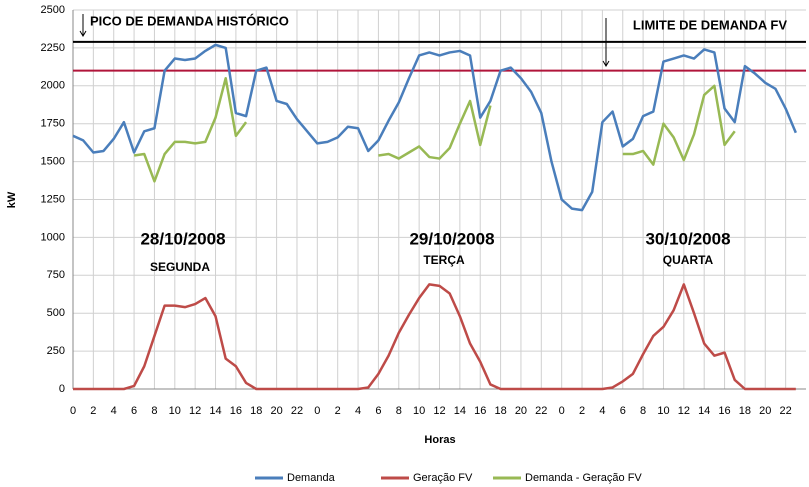 The width and height of the screenshot is (809, 487). I want to click on x-axis-label: Horas, so click(439, 440).